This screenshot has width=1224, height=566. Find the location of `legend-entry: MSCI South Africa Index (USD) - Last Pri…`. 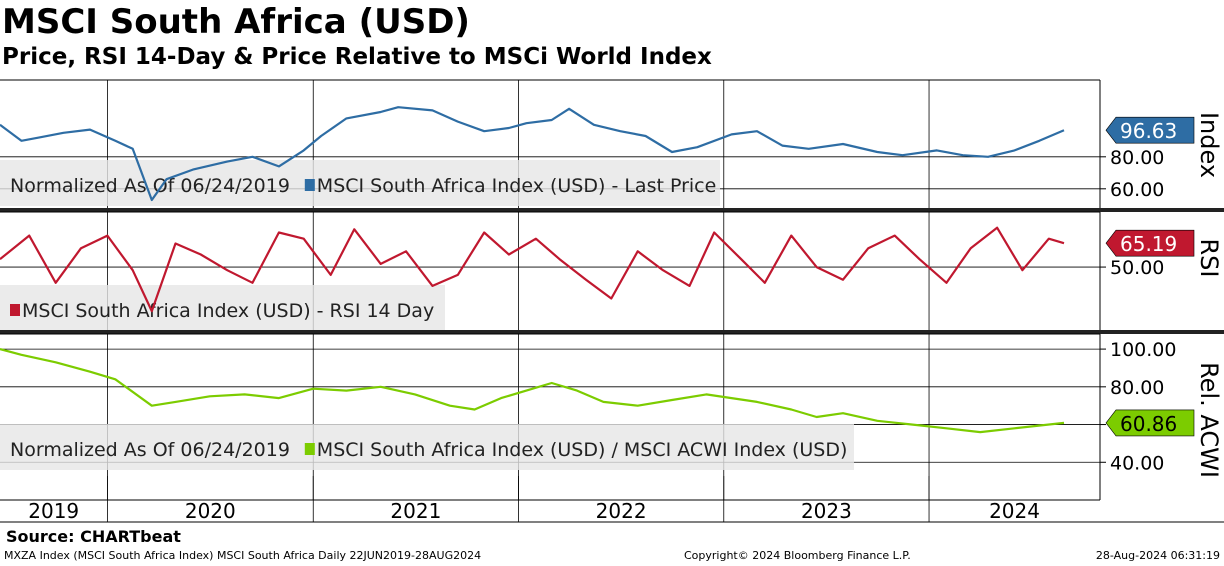

legend-entry: MSCI South Africa Index (USD) - Last Pri… is located at coordinates (517, 186).